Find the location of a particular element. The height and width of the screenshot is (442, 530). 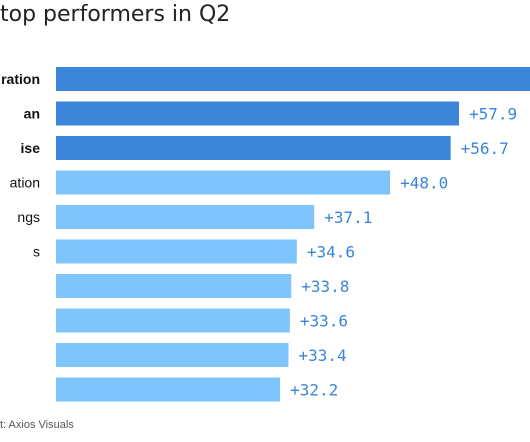

value-label-3: +56.7 is located at coordinates (485, 148).